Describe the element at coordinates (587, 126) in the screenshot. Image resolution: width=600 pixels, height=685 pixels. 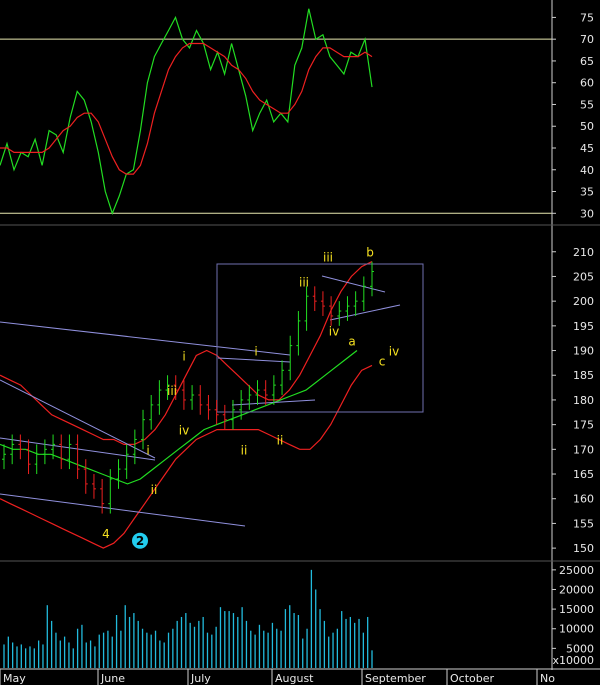
I see `osc-tick-label: 50` at that location.